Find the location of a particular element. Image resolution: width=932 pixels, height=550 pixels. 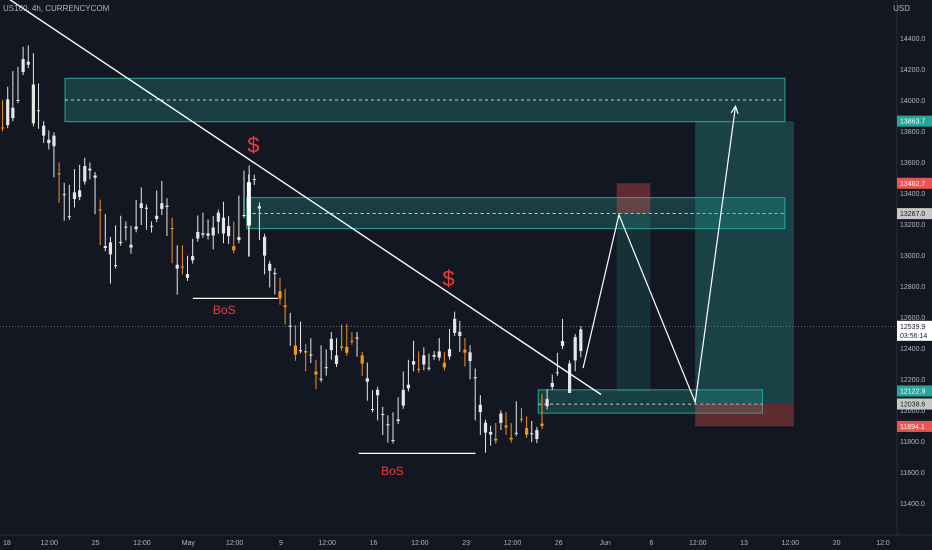

price-label-neutral is located at coordinates (914, 214).